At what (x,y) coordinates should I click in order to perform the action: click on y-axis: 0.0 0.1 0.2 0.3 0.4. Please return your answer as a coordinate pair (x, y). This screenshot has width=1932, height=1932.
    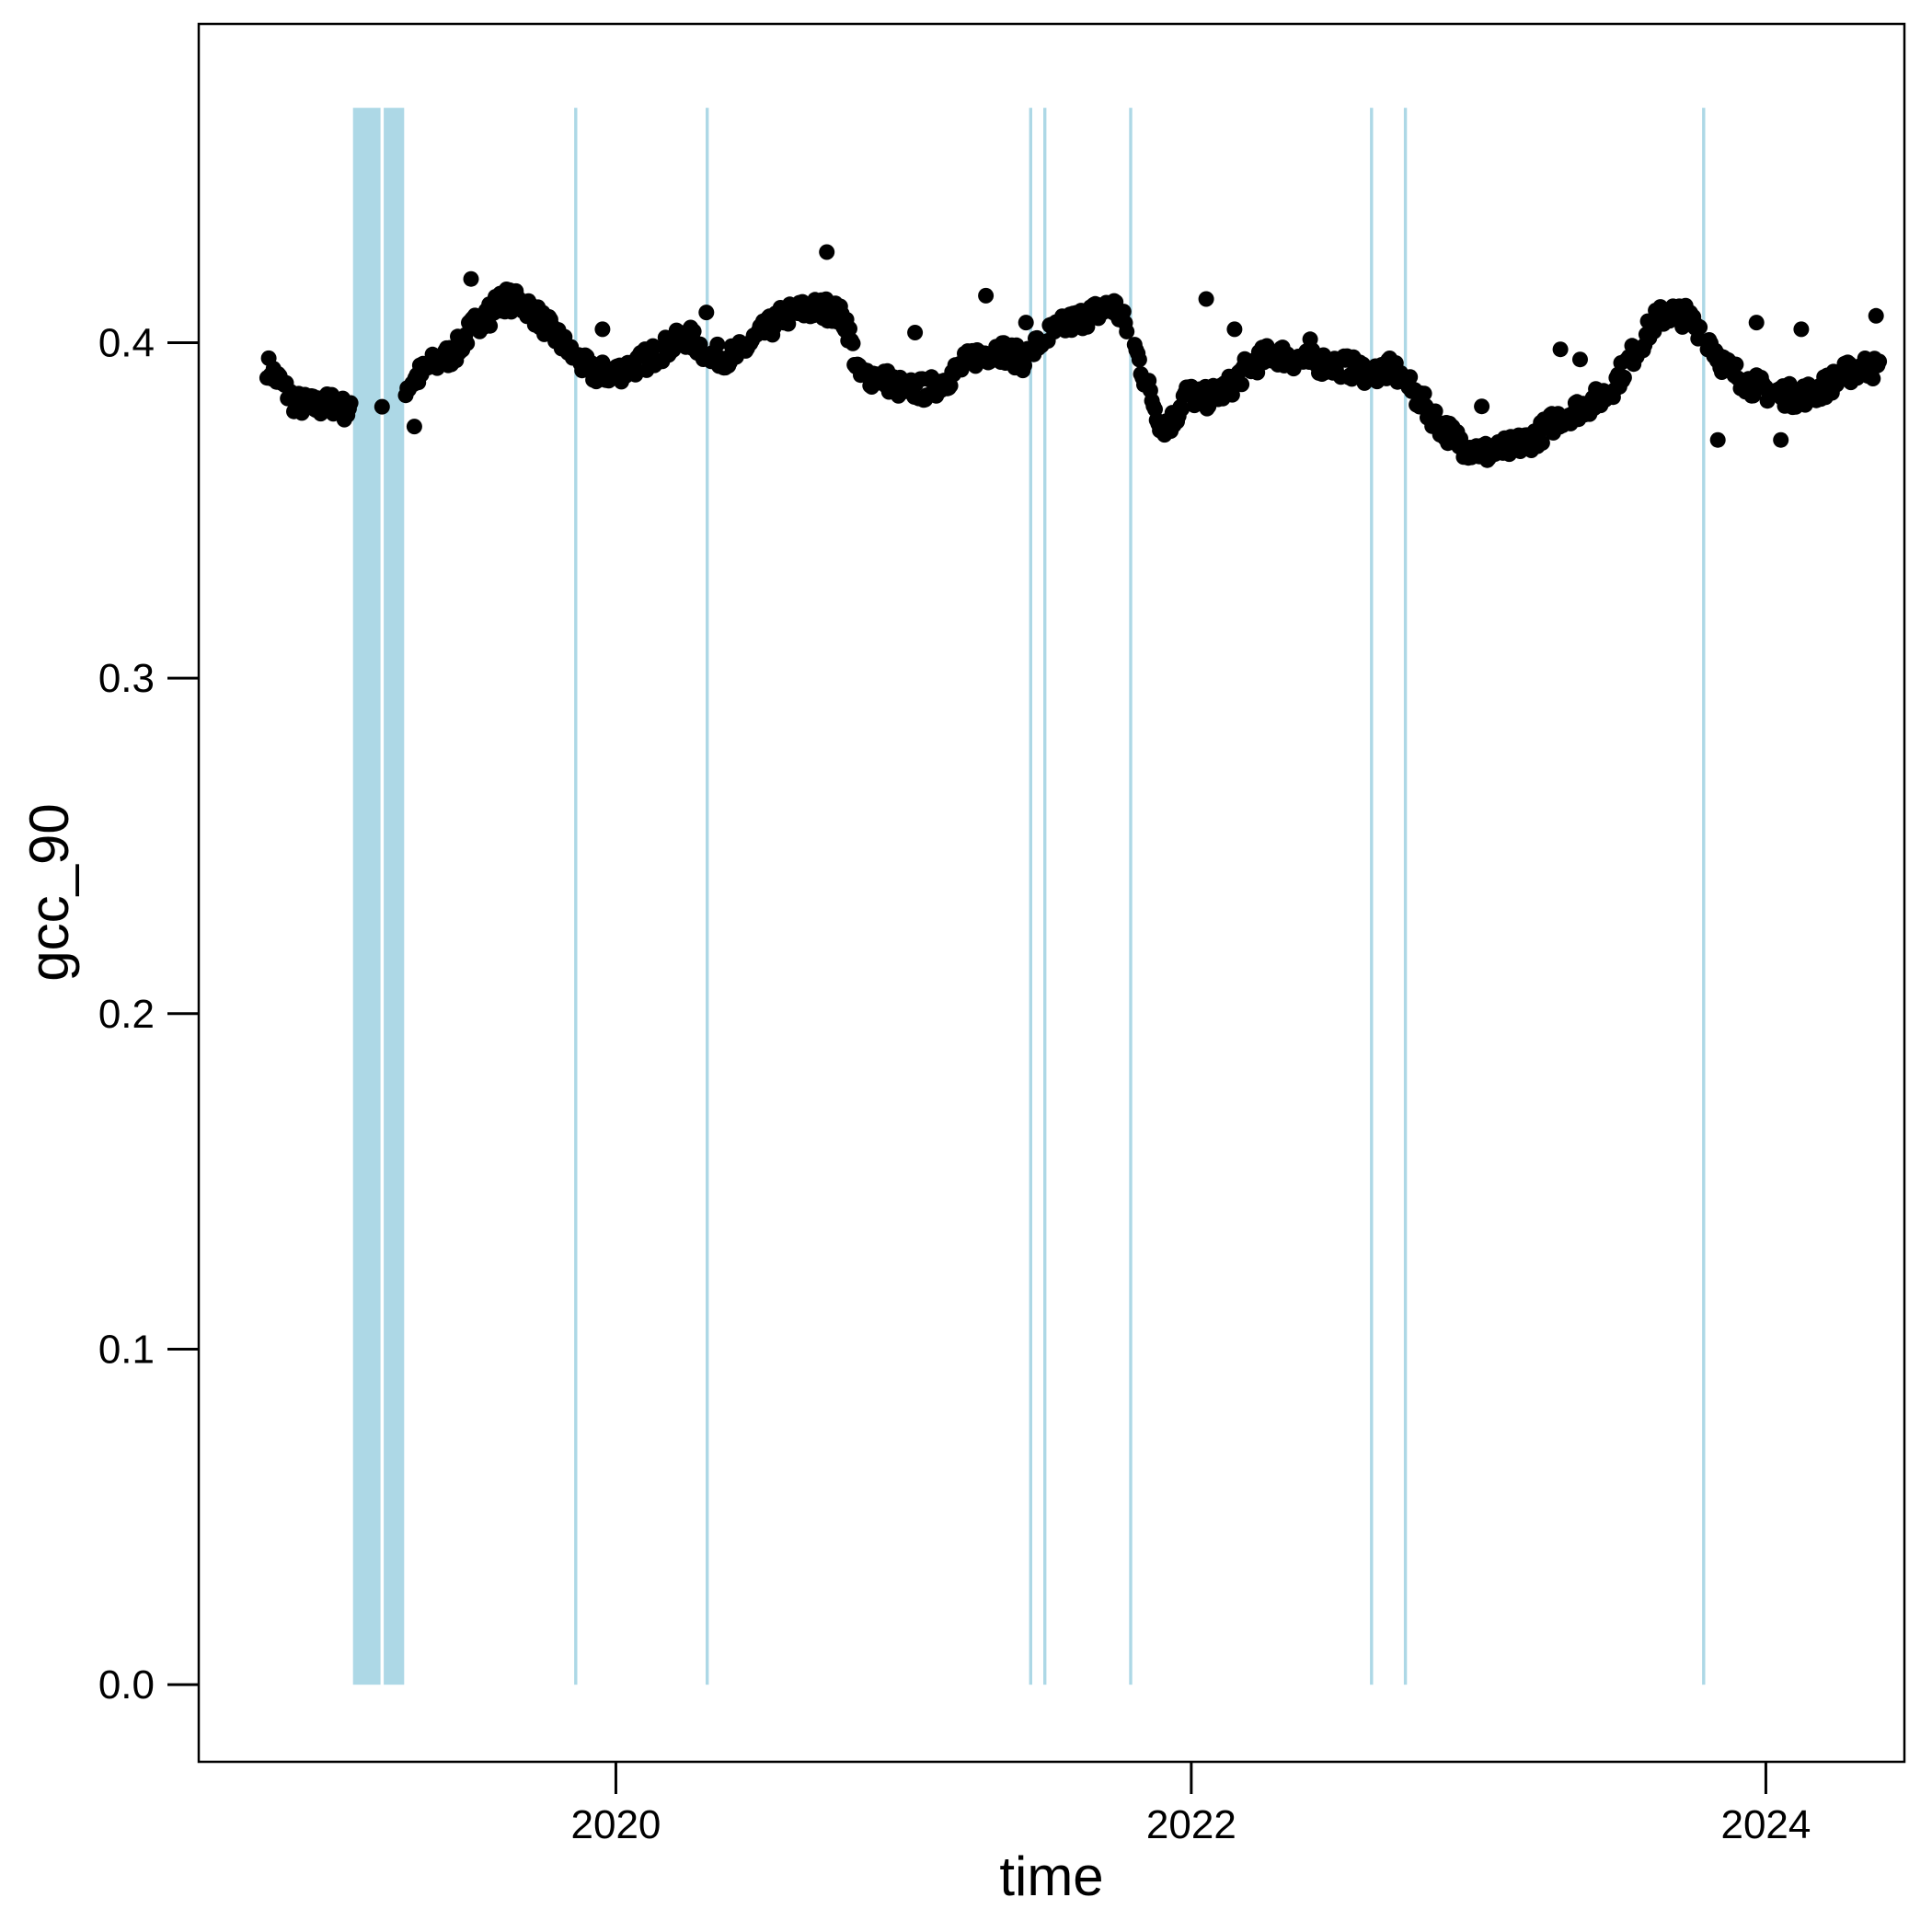
    Looking at the image, I should click on (148, 1014).